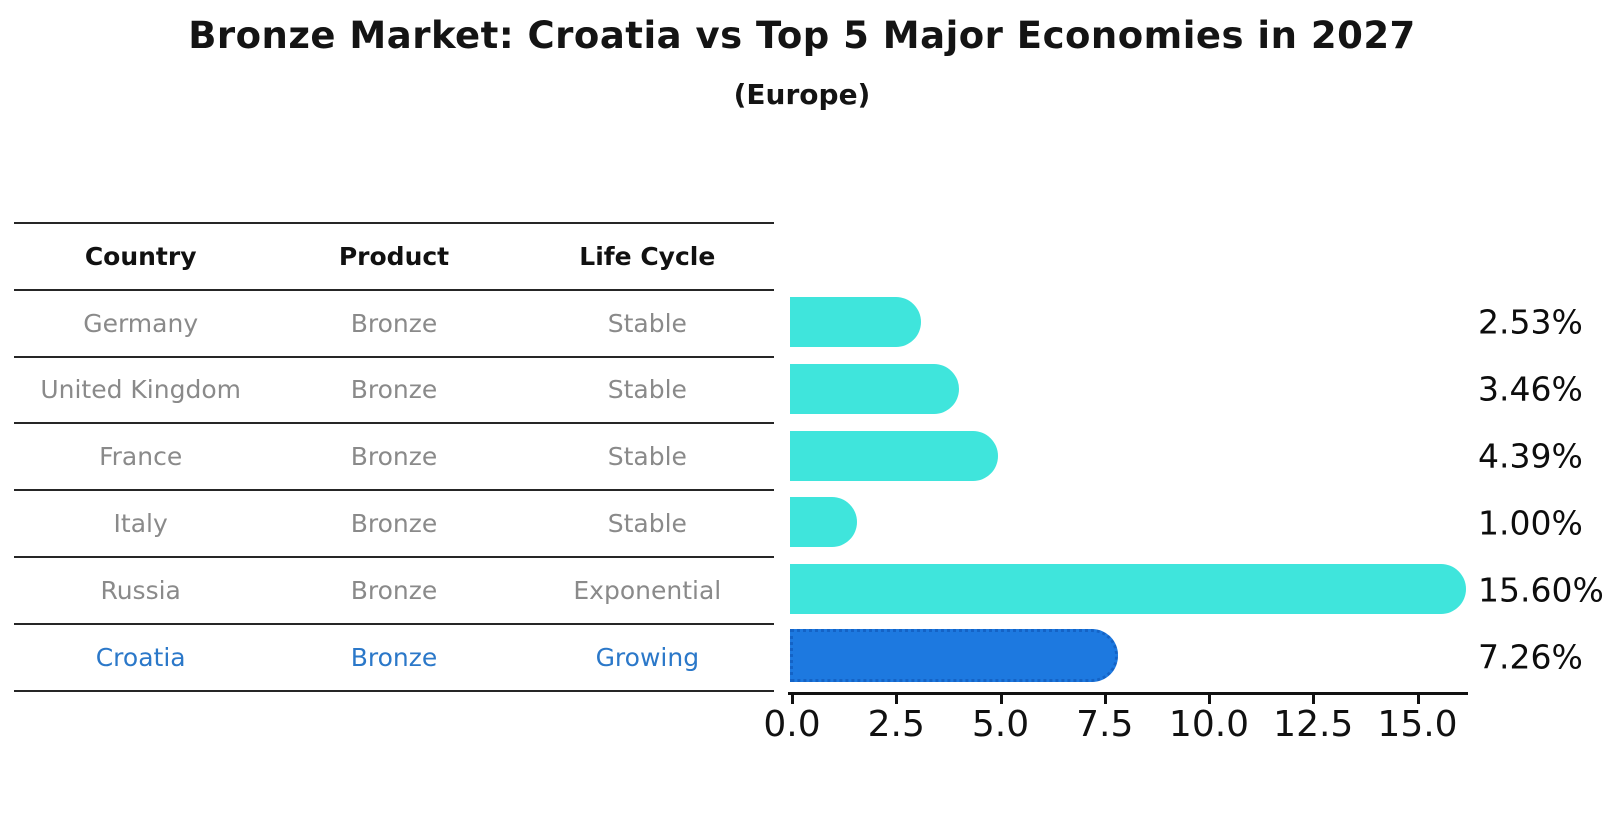 The height and width of the screenshot is (823, 1604). I want to click on bar-value-label: 1.00%, so click(1530, 523).